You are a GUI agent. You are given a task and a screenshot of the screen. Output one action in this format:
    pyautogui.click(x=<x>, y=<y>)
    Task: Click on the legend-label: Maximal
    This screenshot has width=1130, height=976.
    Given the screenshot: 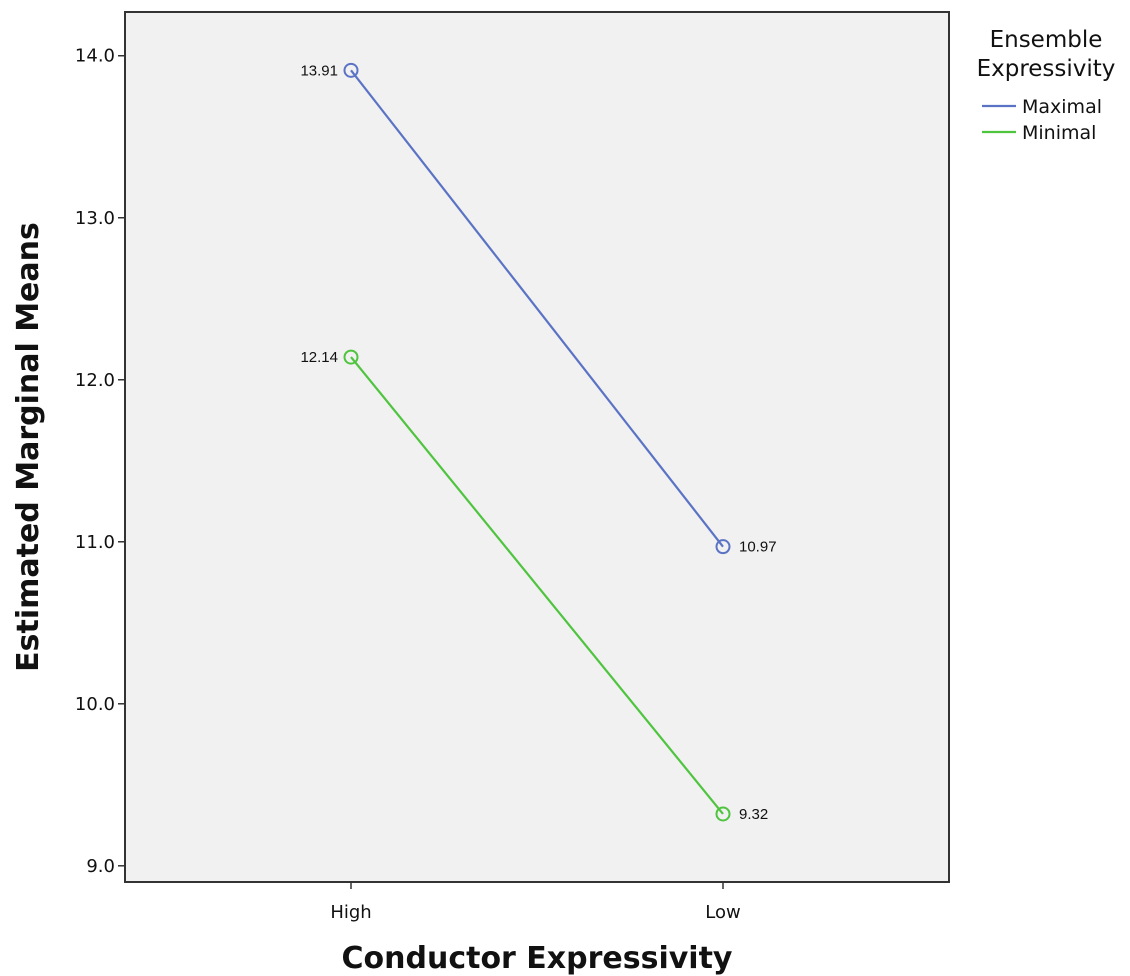 What is the action you would take?
    pyautogui.click(x=1062, y=107)
    